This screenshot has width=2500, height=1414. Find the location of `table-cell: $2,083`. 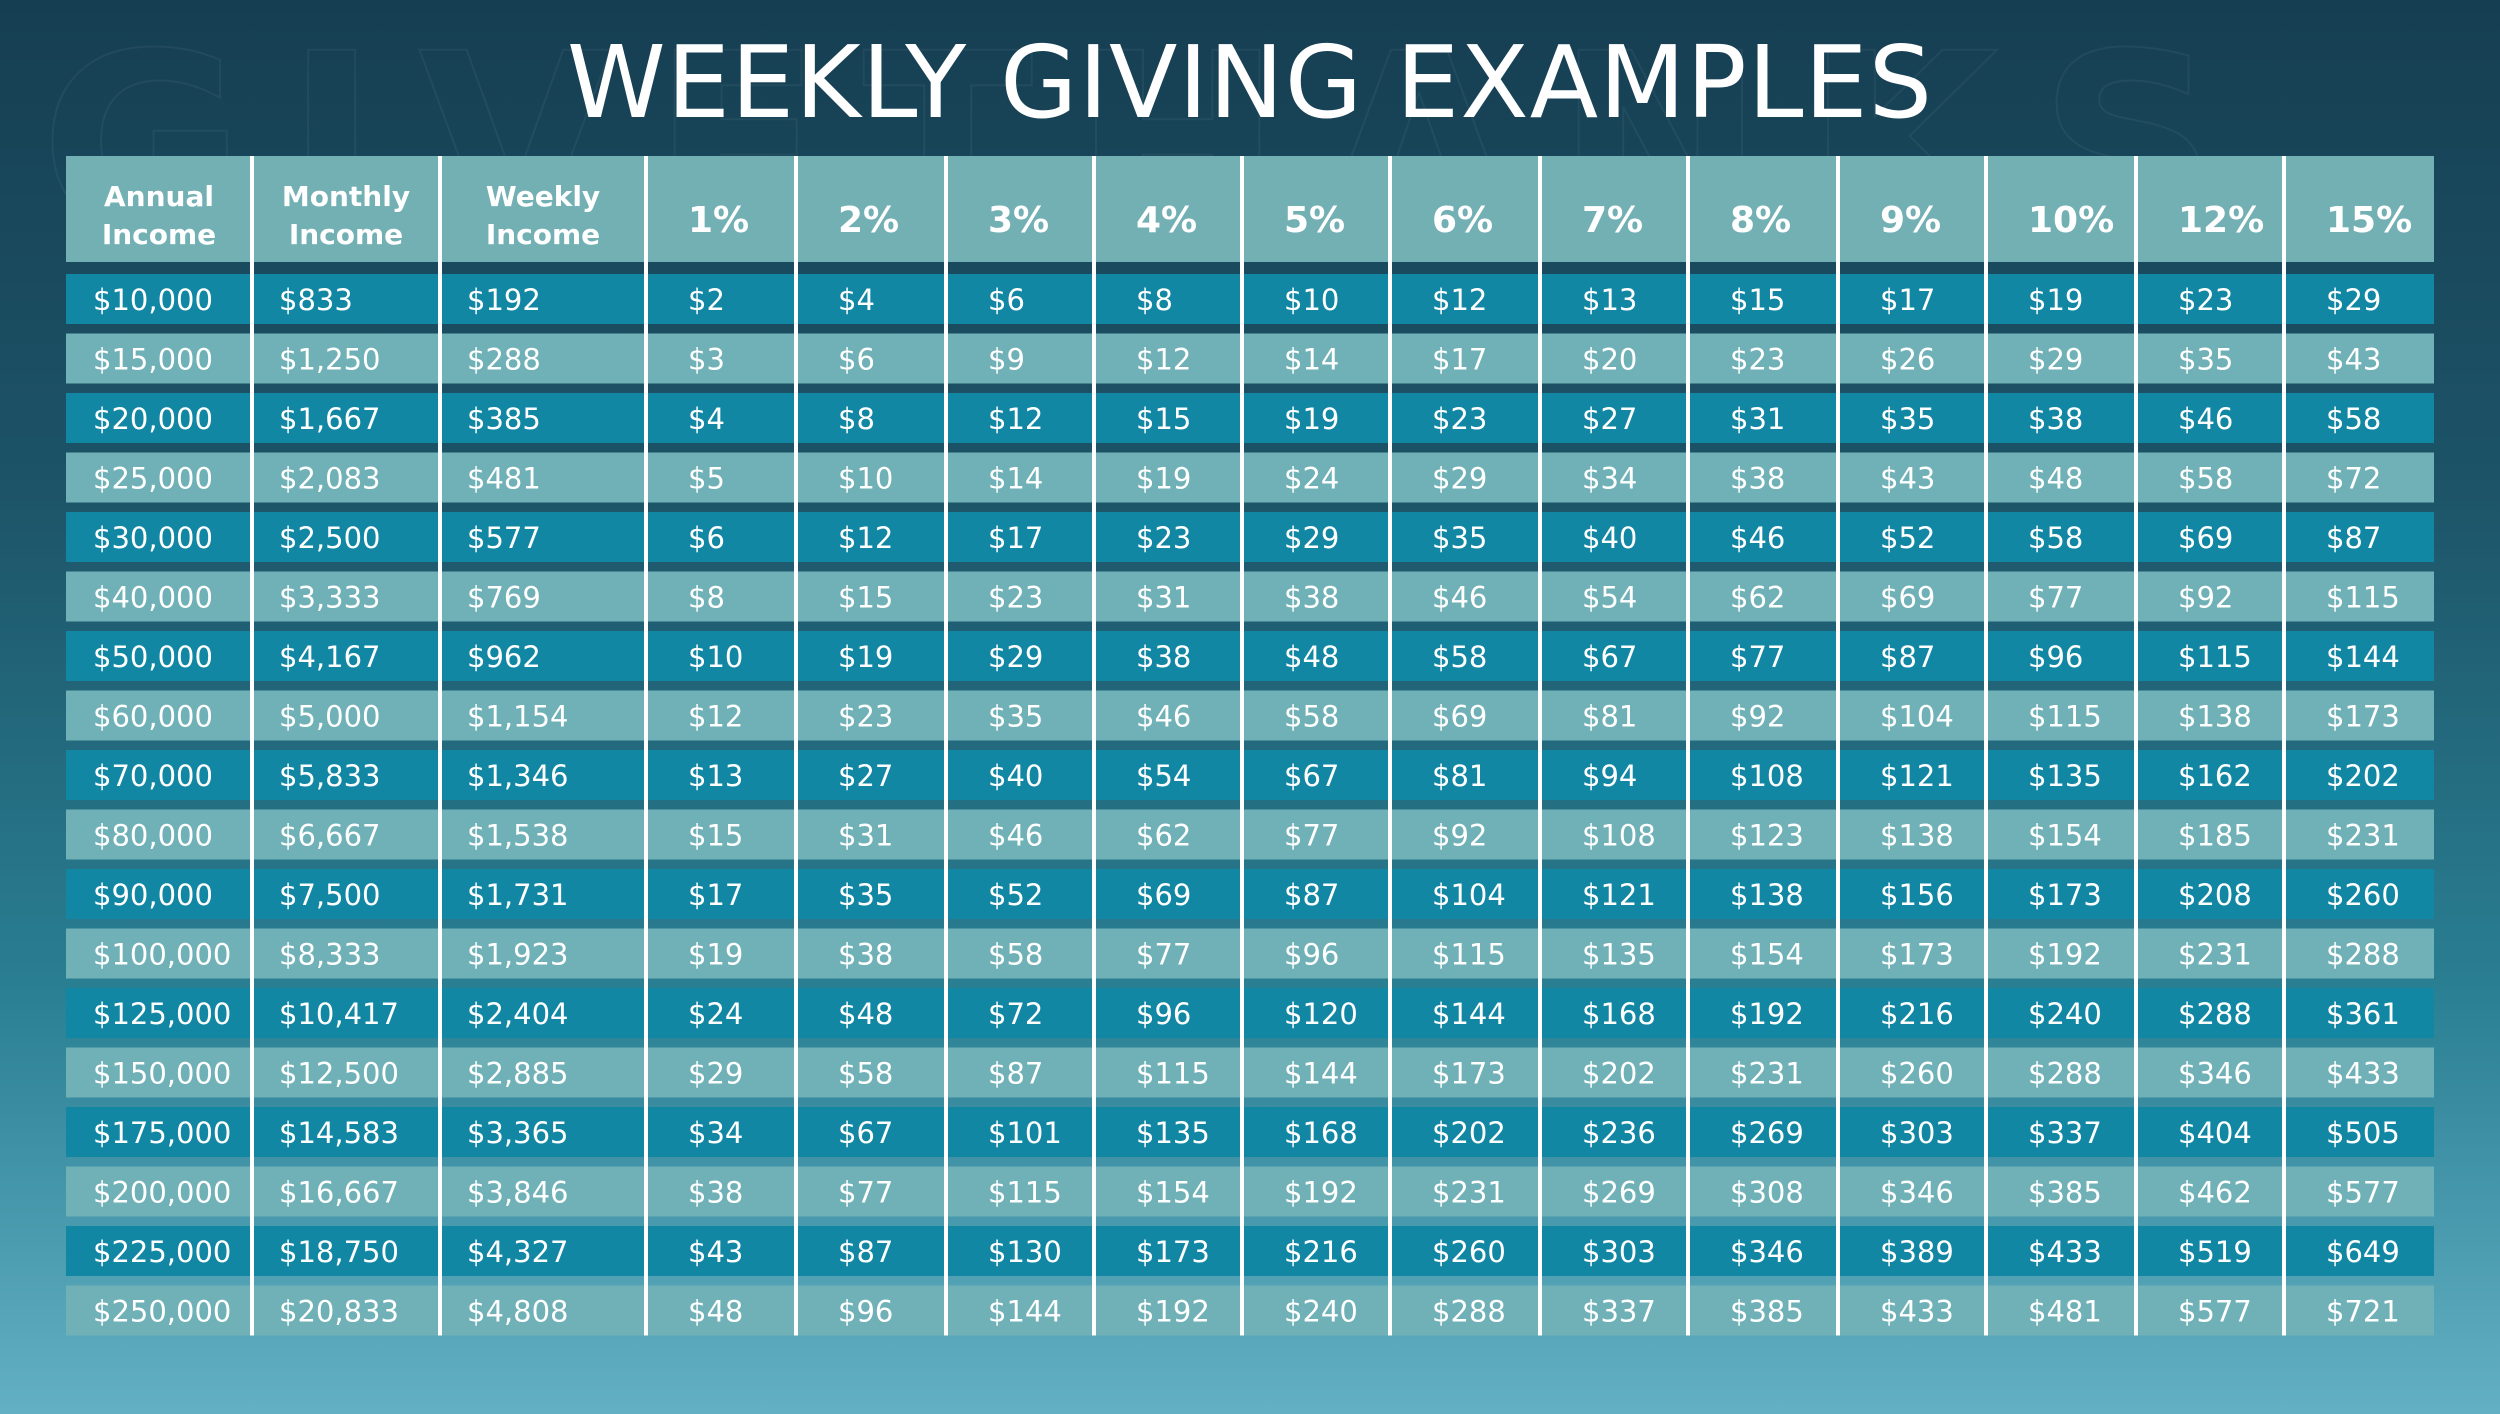

table-cell: $2,083 is located at coordinates (329, 479).